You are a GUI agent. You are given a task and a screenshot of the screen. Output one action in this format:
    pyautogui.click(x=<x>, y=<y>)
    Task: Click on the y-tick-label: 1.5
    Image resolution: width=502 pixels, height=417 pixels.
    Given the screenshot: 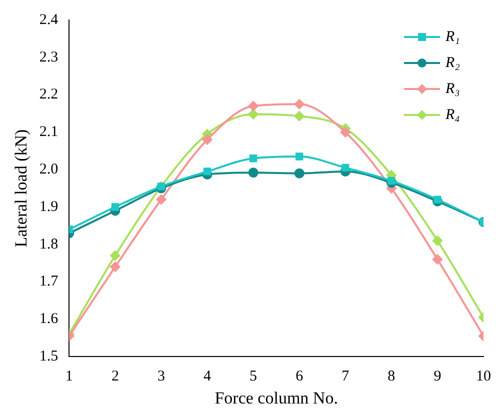 What is the action you would take?
    pyautogui.click(x=48, y=356)
    